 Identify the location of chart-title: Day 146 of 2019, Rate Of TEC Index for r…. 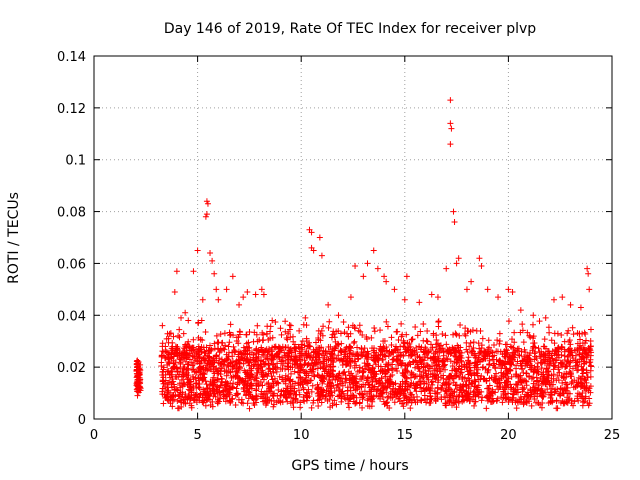
(350, 29).